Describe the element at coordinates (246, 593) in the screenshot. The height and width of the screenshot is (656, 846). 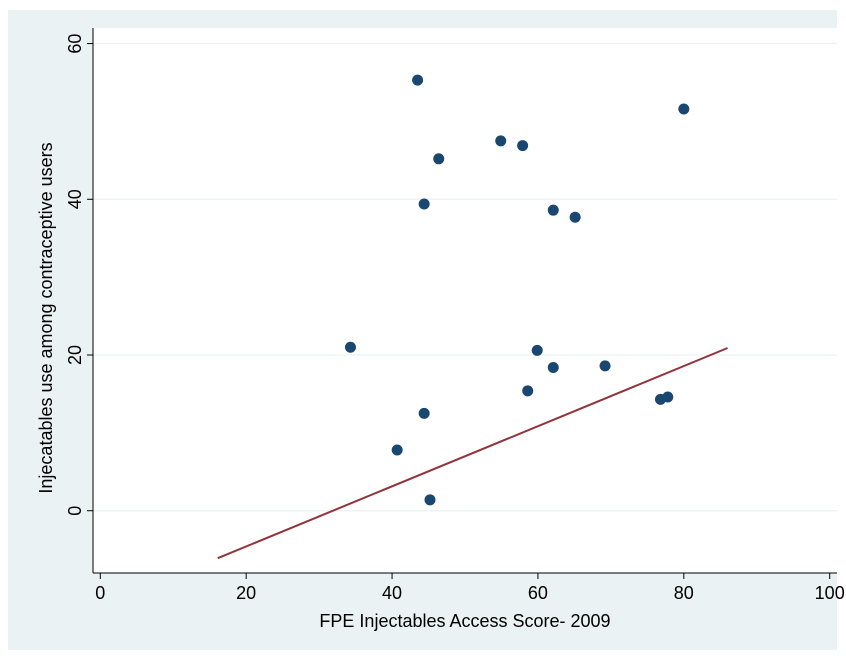
I see `x-tick-label: 20` at that location.